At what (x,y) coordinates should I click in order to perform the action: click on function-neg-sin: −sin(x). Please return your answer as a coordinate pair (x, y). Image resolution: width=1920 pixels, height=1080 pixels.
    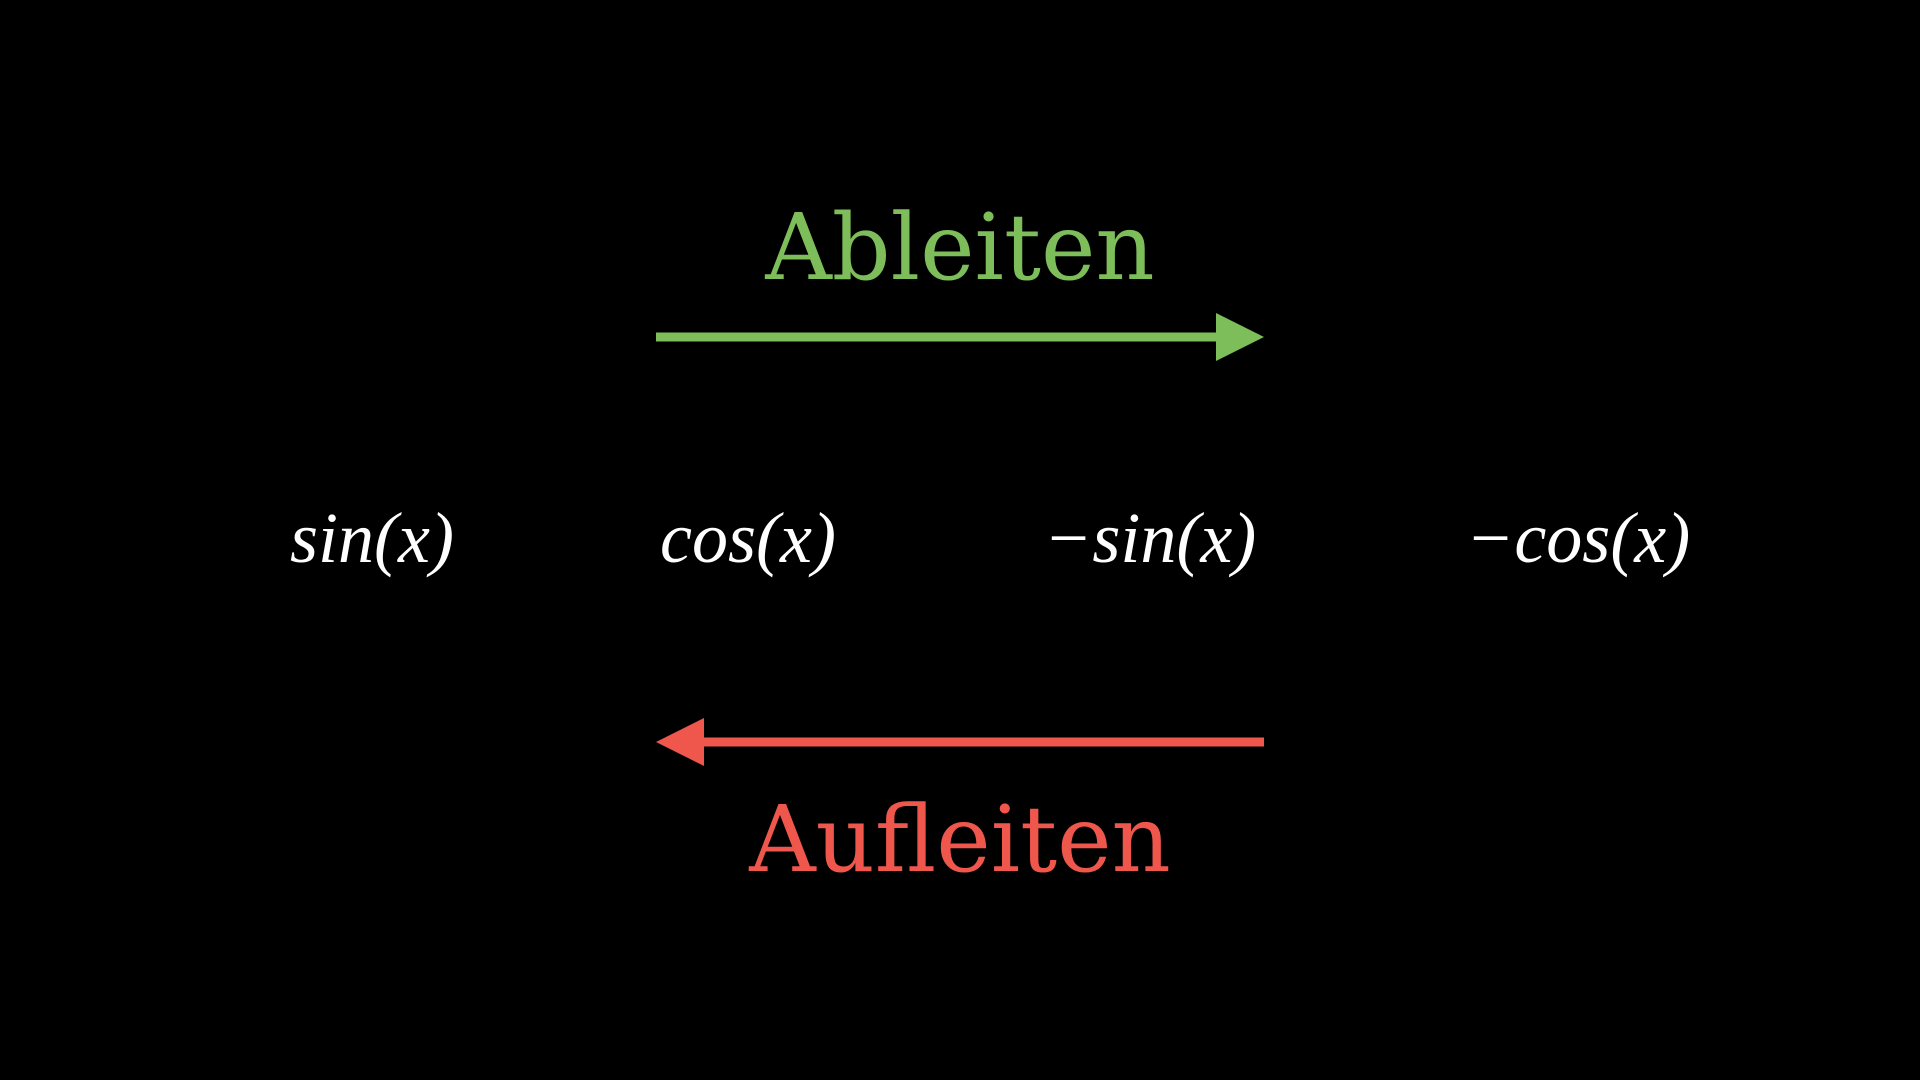
    Looking at the image, I should click on (1150, 538).